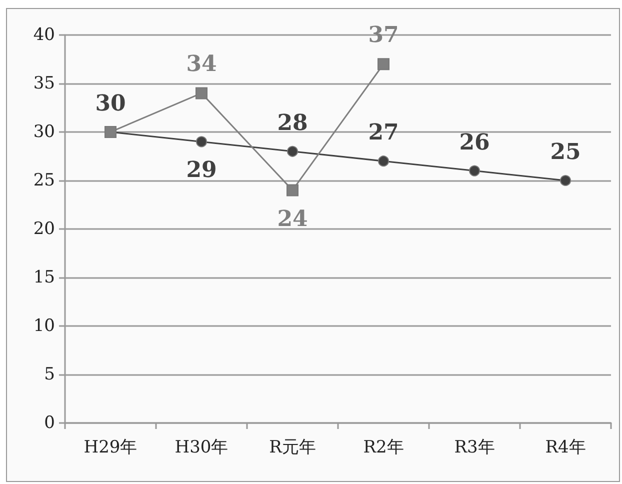  Describe the element at coordinates (44, 278) in the screenshot. I see `y-tick-label: 15` at that location.